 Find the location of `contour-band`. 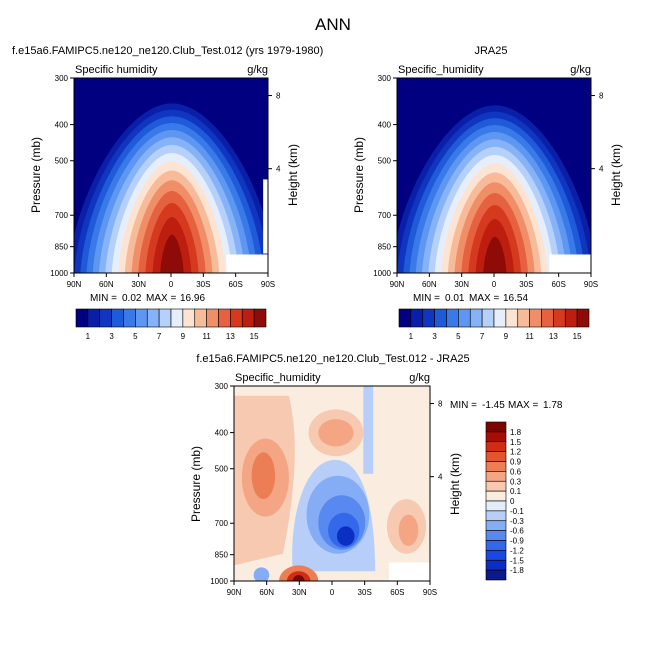

contour-band is located at coordinates (495, 254).